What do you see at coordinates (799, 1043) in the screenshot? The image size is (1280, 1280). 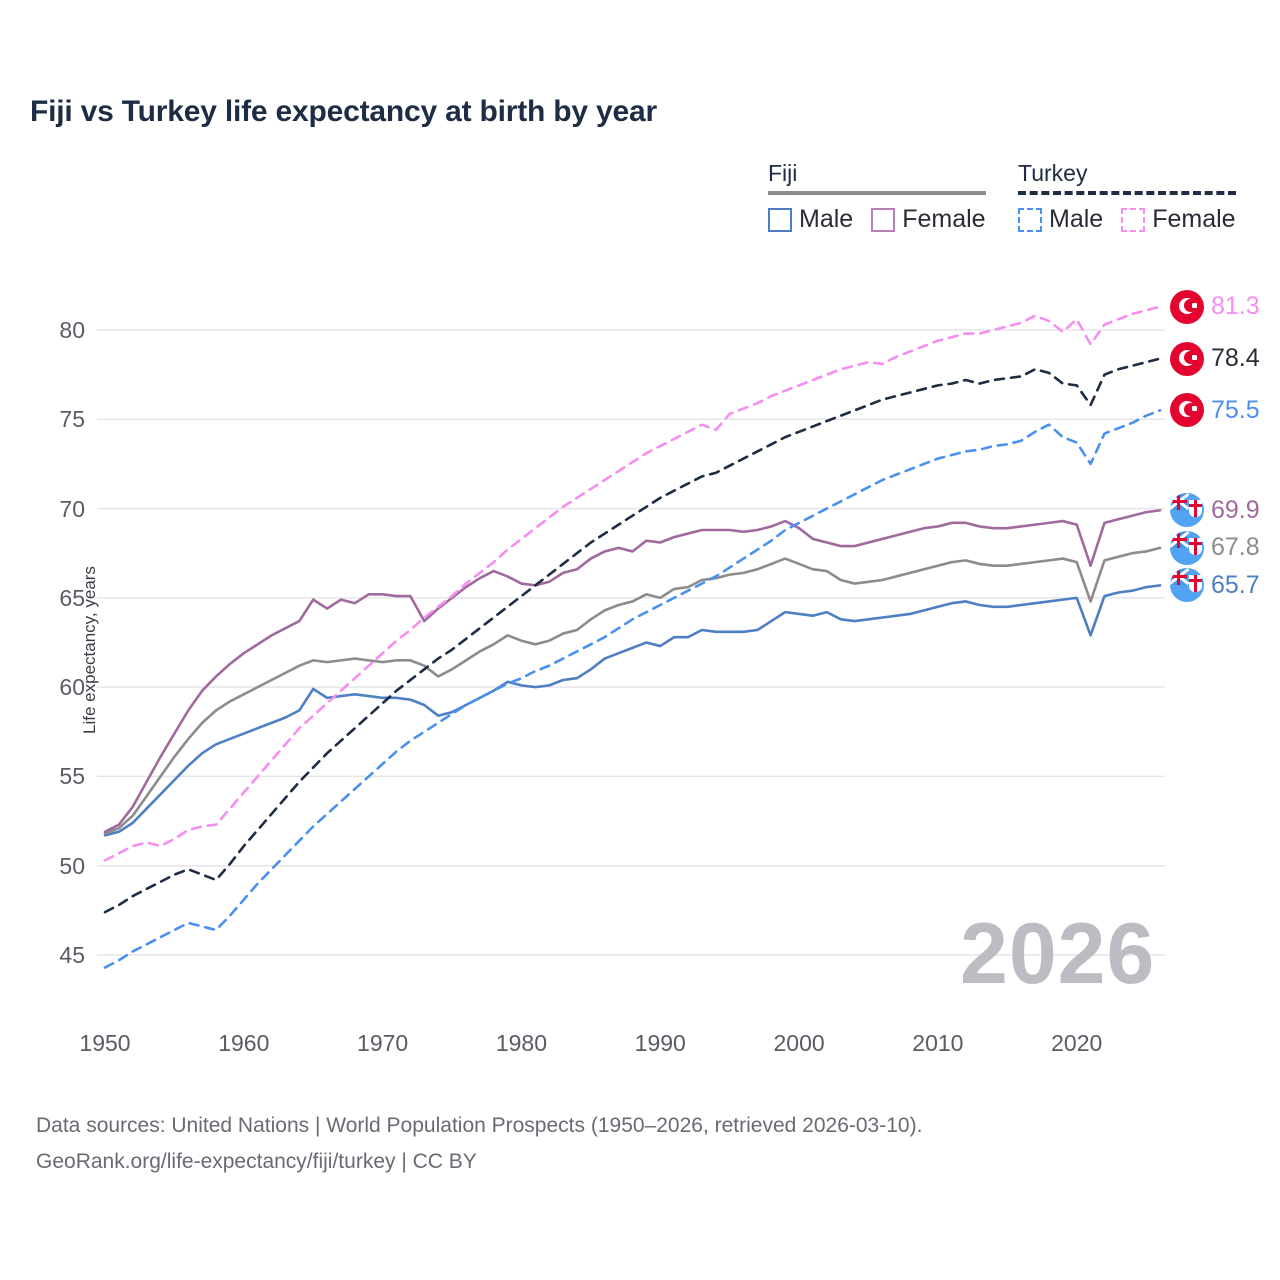 I see `x-tick-label: 2000` at bounding box center [799, 1043].